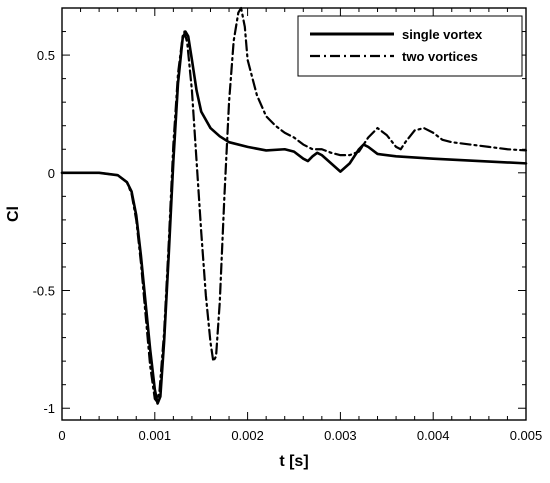  I want to click on y-axis-title: Cl, so click(13, 214).